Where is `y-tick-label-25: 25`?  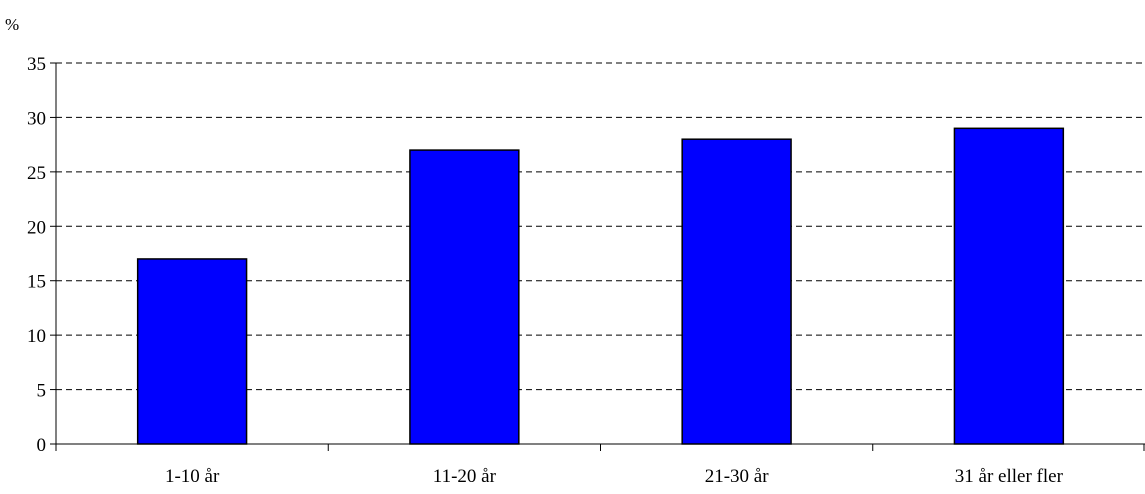 y-tick-label-25: 25 is located at coordinates (36, 173).